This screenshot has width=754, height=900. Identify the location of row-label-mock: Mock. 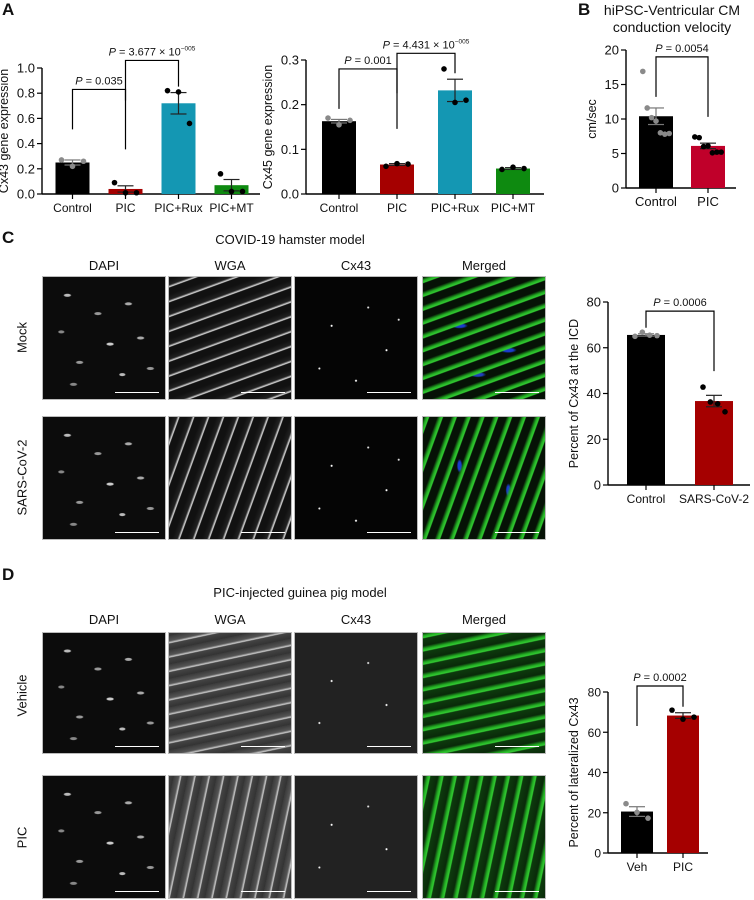
(22, 337).